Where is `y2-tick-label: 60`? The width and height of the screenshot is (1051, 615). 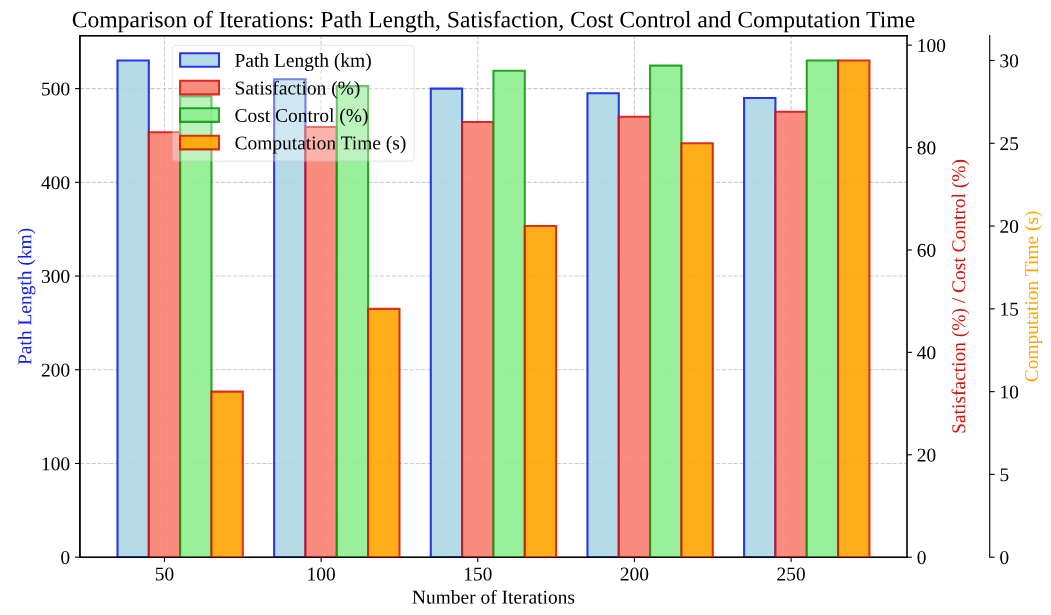
y2-tick-label: 60 is located at coordinates (926, 250).